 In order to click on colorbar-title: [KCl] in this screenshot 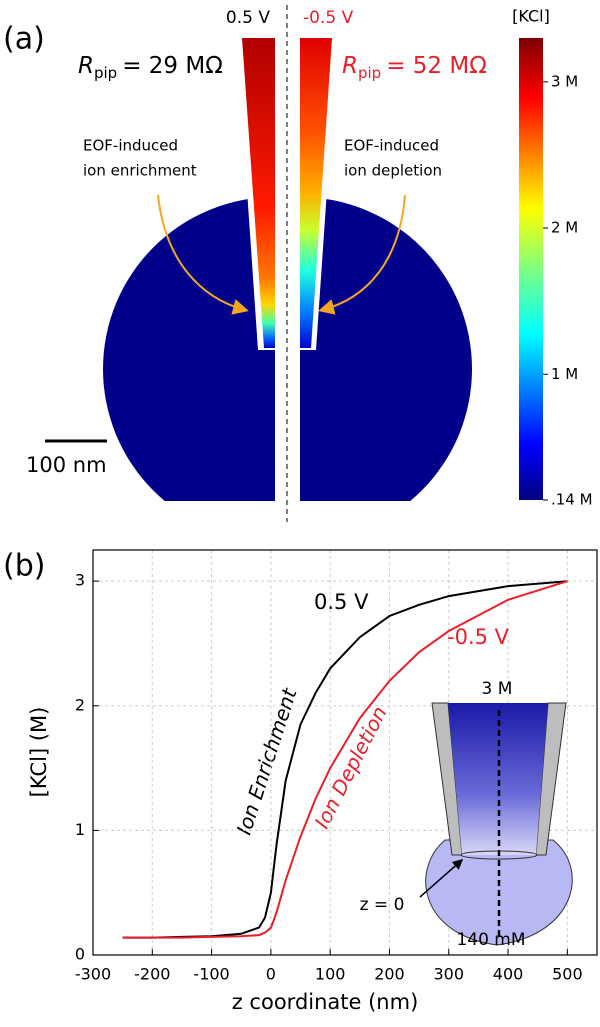, I will do `click(531, 16)`.